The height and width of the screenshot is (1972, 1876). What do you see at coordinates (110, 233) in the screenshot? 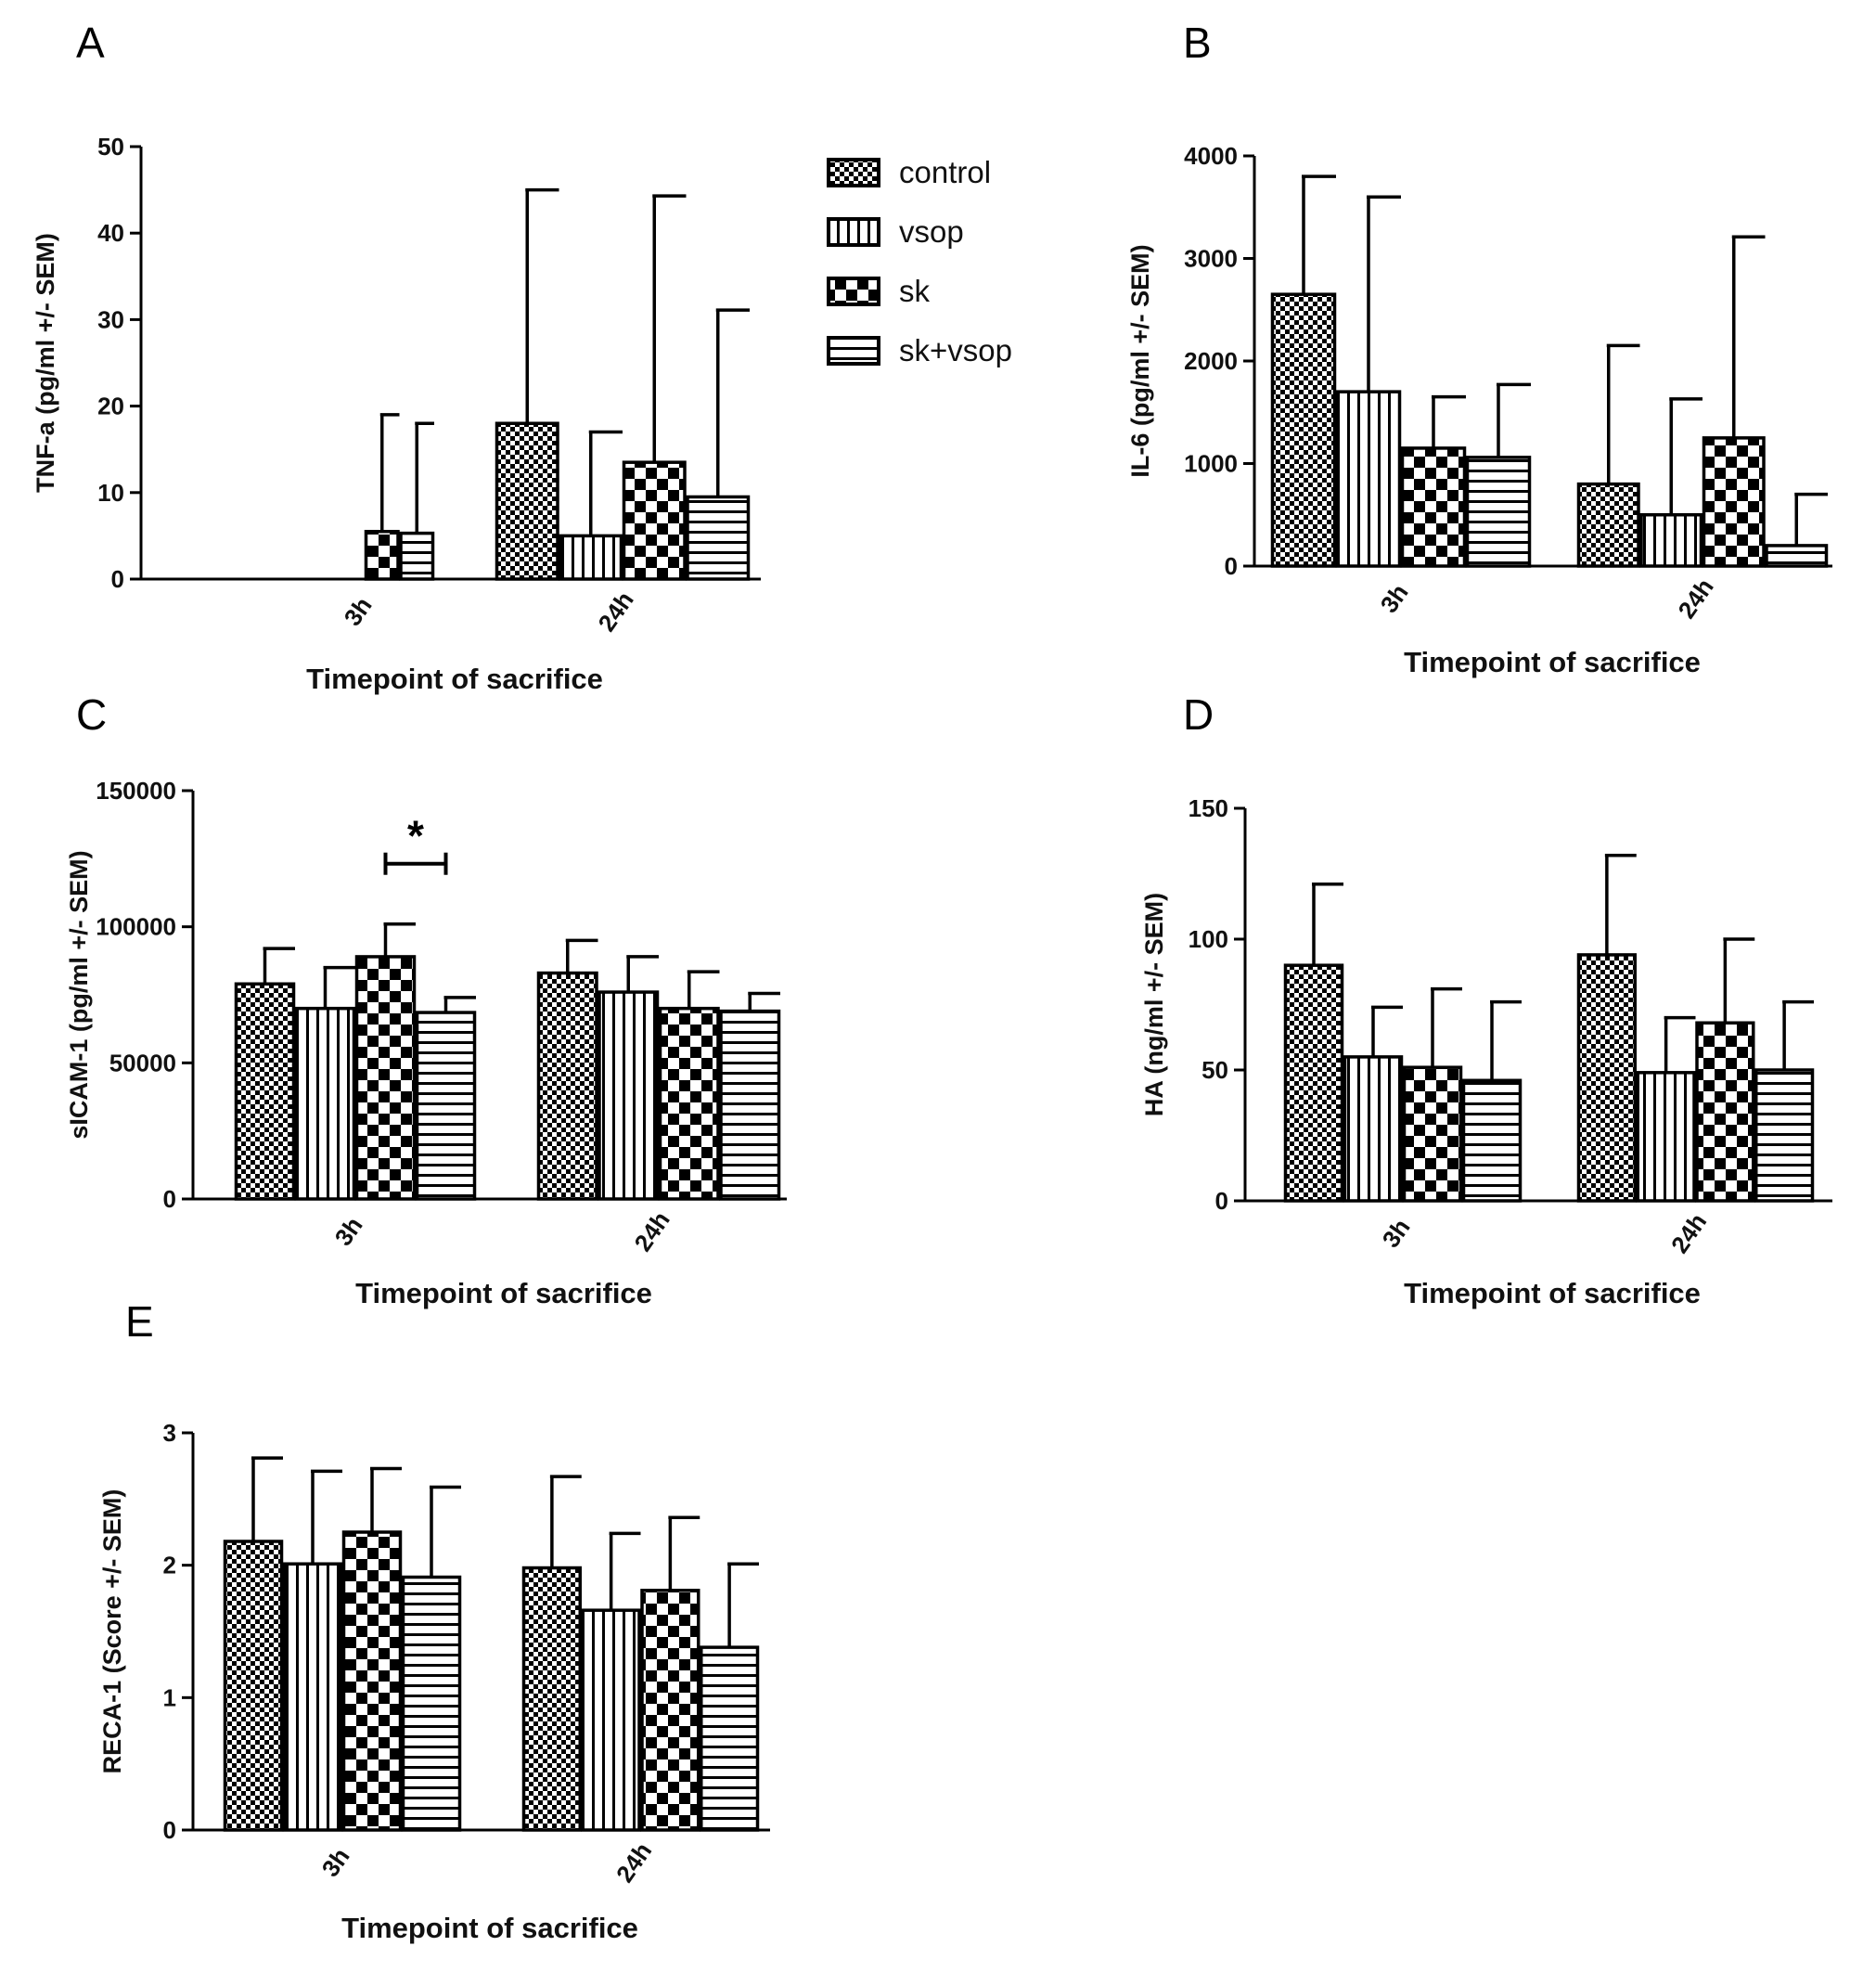
I see `y-tick-label: 40` at bounding box center [110, 233].